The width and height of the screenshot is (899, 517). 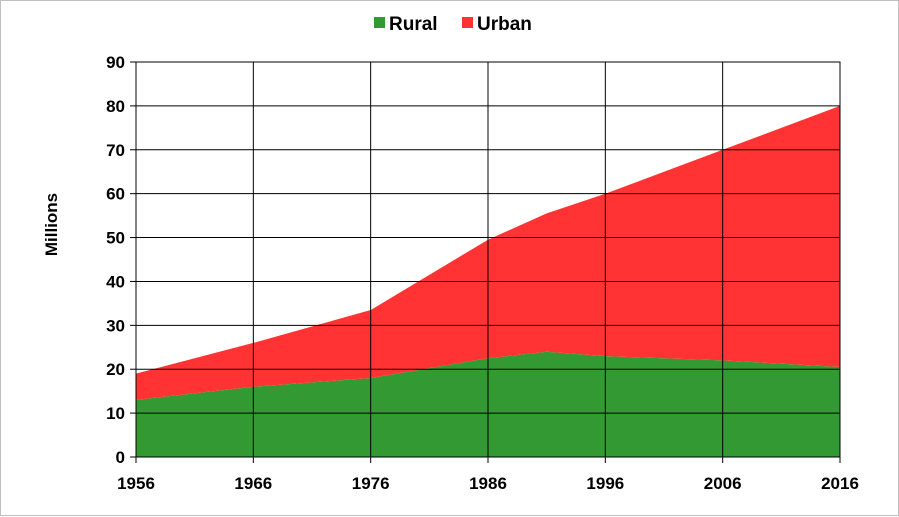 I want to click on y-tick-label-40: 40, so click(x=115, y=281).